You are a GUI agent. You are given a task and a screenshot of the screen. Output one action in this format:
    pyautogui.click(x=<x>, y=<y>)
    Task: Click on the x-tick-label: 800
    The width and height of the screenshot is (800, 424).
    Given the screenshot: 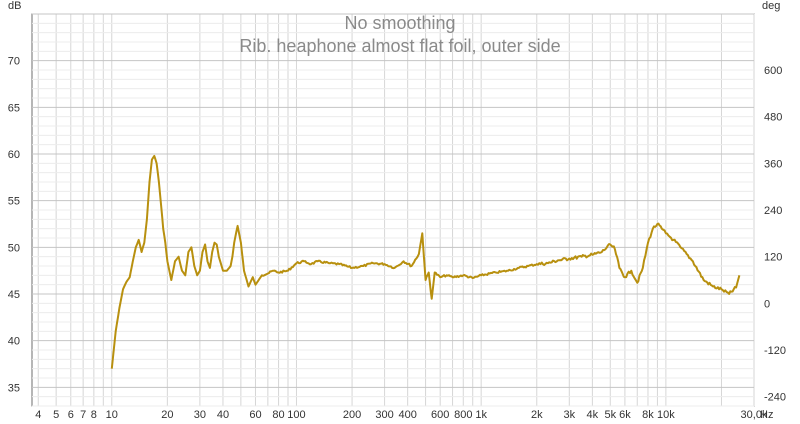 What is the action you would take?
    pyautogui.click(x=463, y=415)
    